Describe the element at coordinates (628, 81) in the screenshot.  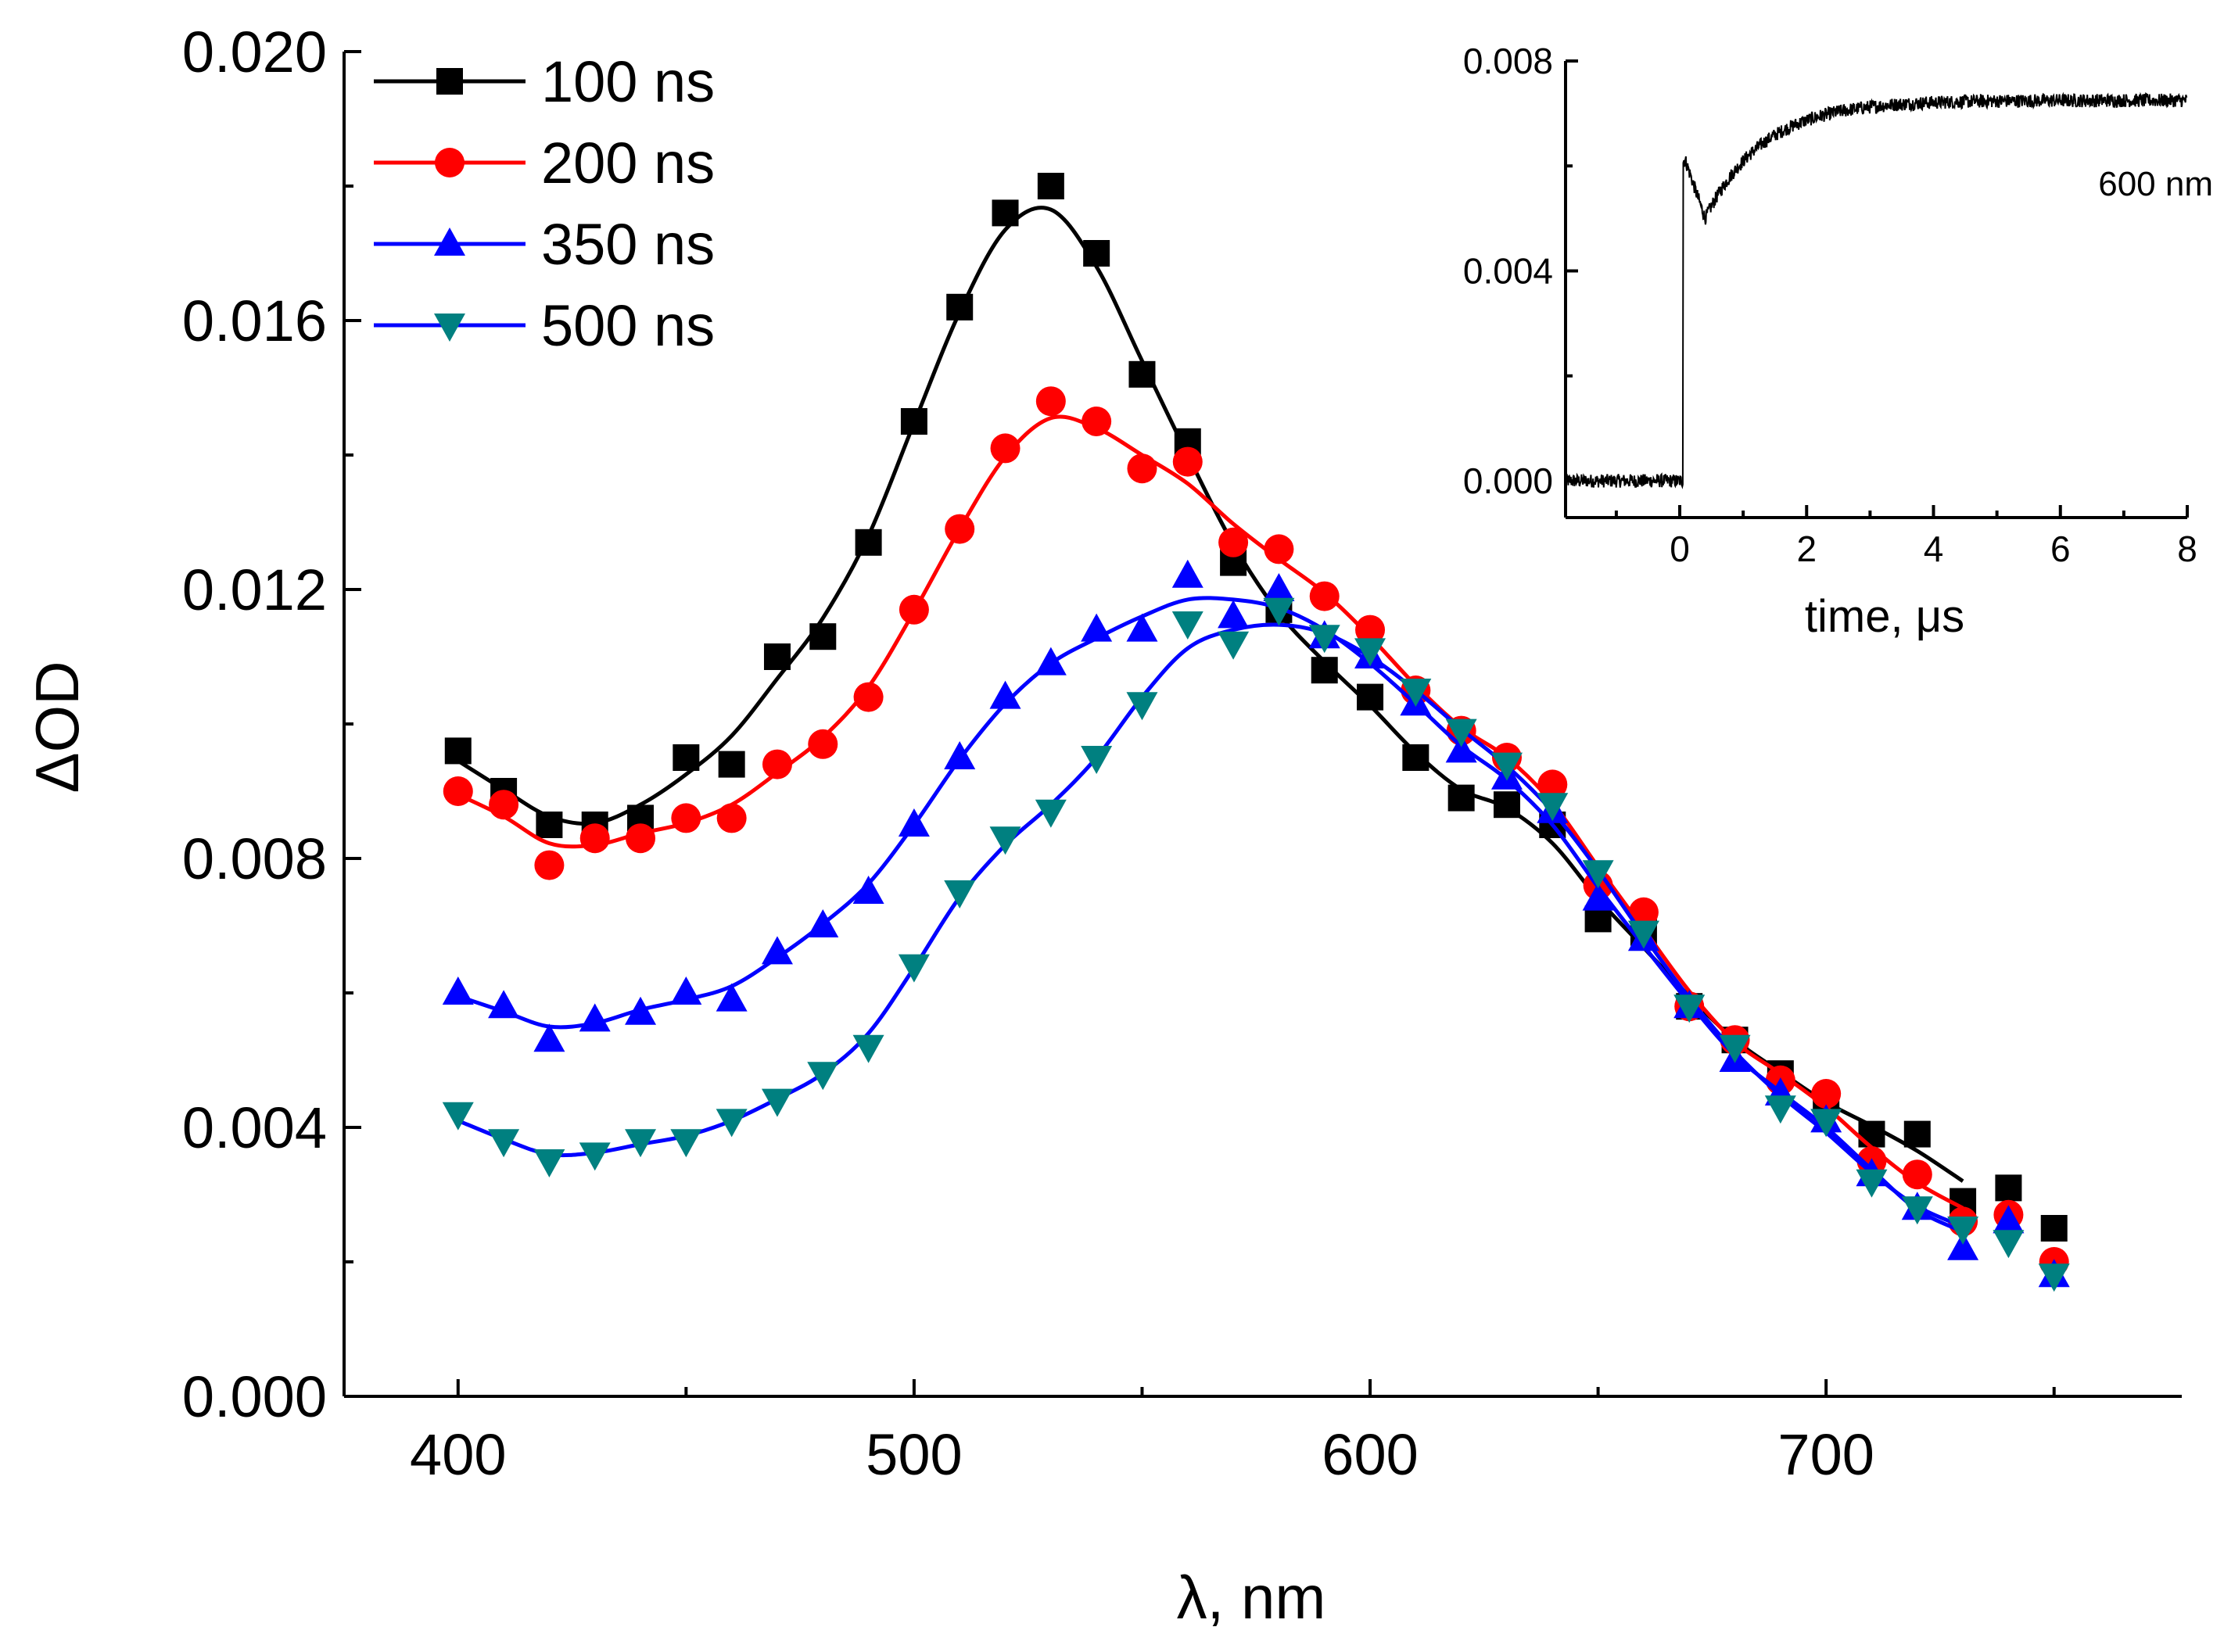
I see `legend-label: 100 ns` at that location.